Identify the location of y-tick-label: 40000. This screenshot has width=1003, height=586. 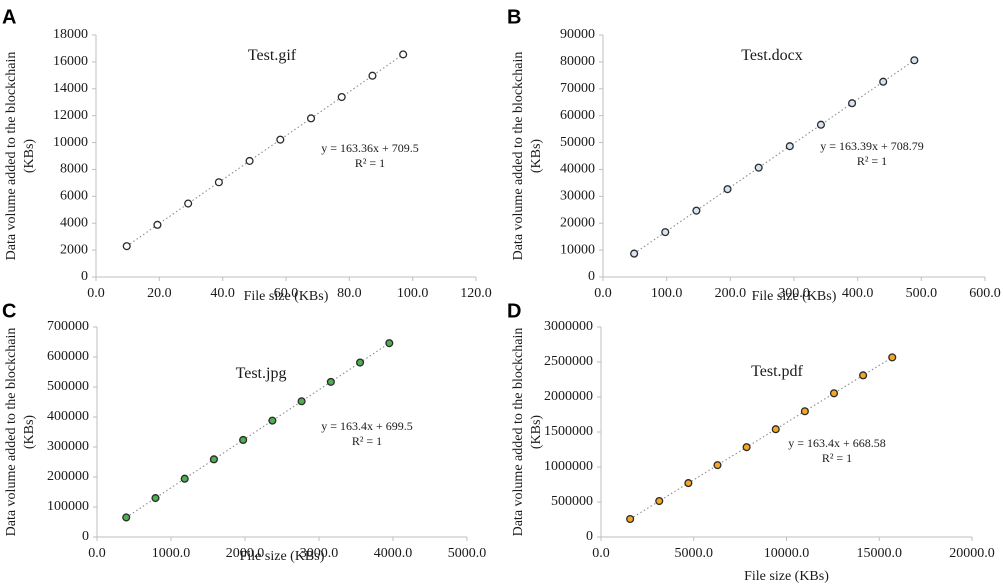
(577, 169).